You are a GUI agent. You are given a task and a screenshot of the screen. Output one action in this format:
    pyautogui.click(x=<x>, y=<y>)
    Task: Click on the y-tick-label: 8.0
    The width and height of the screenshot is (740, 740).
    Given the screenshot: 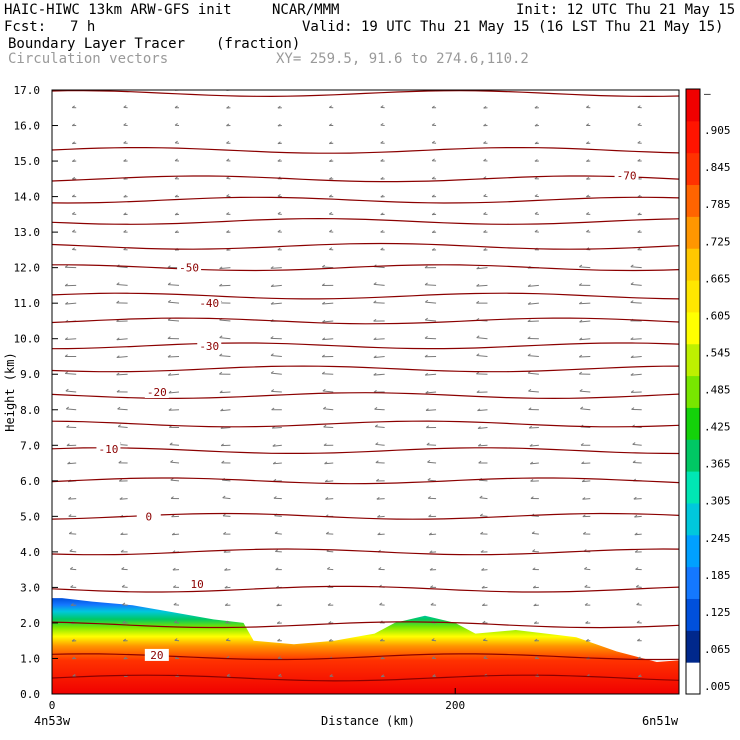 What is the action you would take?
    pyautogui.click(x=30, y=410)
    